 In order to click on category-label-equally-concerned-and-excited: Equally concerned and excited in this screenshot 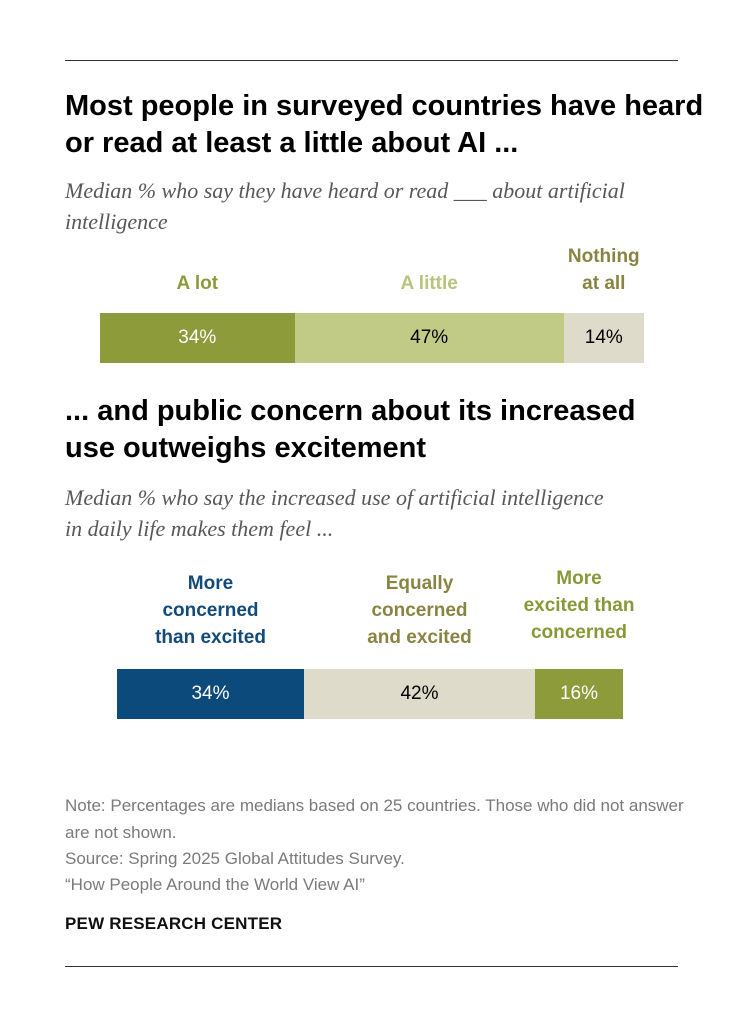, I will do `click(419, 610)`.